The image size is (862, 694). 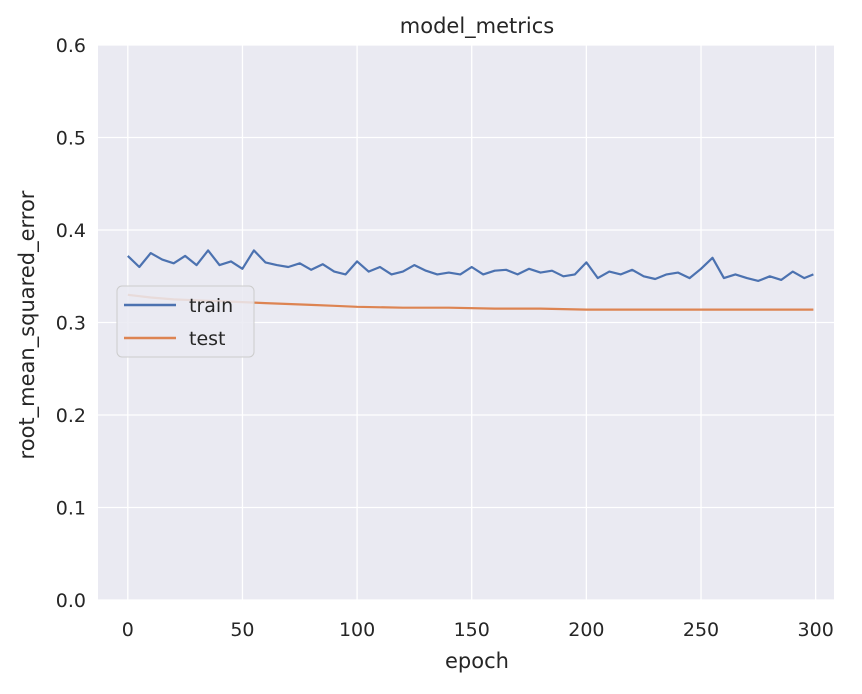 I want to click on x-tick-label: 50, so click(x=242, y=630).